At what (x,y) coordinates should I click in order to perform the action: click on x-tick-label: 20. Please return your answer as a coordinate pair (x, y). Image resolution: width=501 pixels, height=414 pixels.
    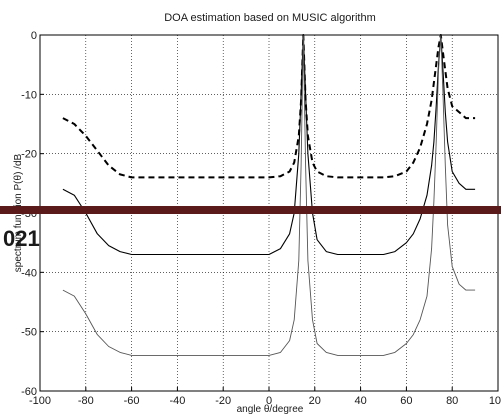
    Looking at the image, I should click on (315, 401).